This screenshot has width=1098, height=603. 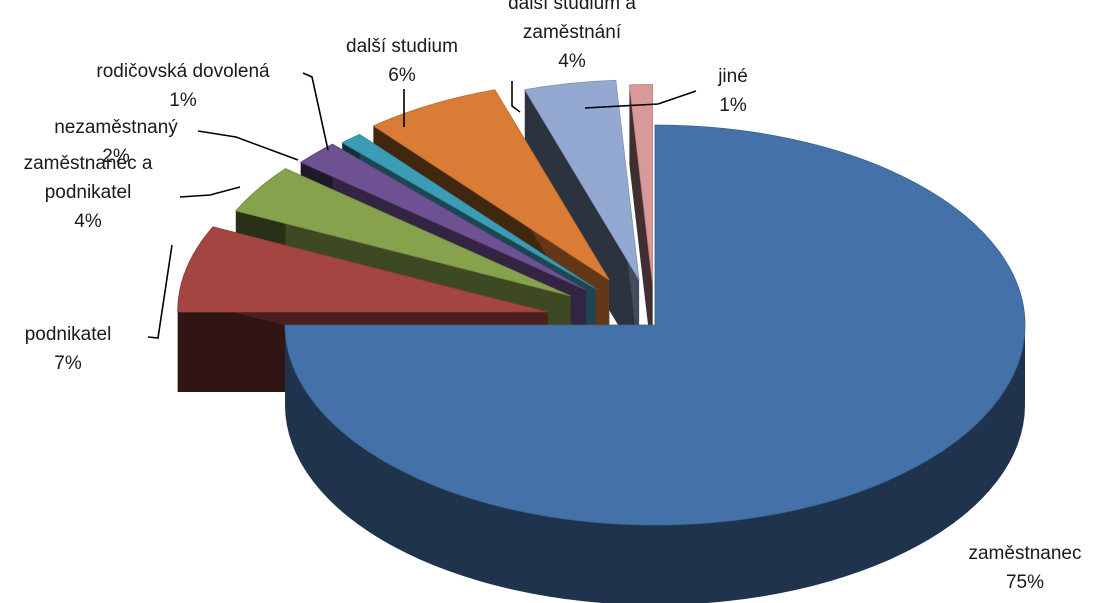 What do you see at coordinates (1024, 568) in the screenshot?
I see `data-label: zaměstnanec 75%` at bounding box center [1024, 568].